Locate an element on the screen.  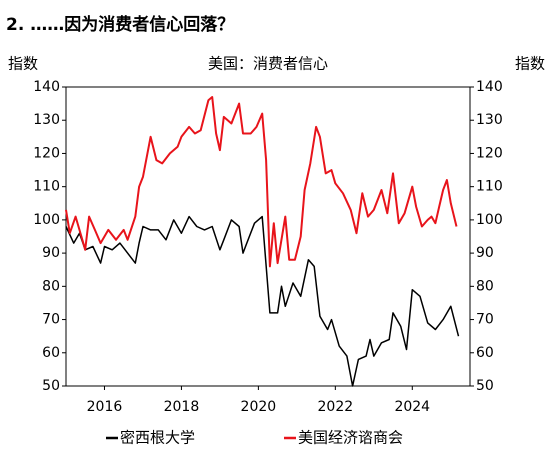
y-tick-label: 100 is located at coordinates (46, 220).